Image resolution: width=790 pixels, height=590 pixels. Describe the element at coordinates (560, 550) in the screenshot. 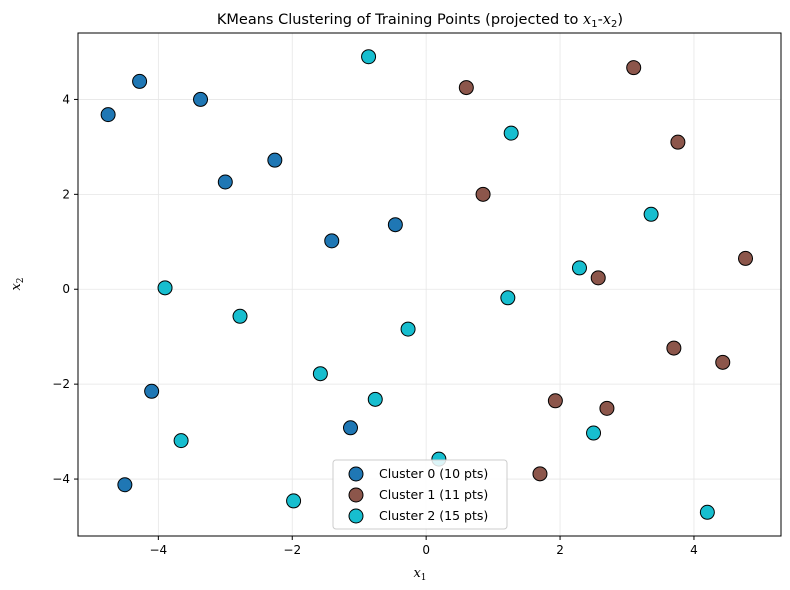

I see `x-tick-label: 2` at that location.